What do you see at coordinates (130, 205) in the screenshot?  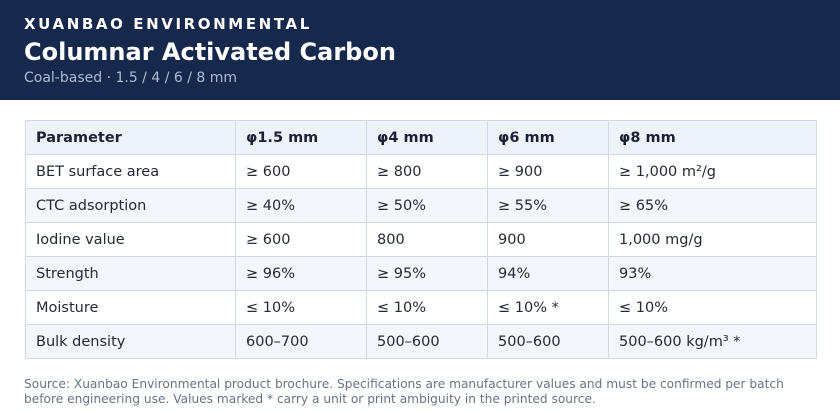 I see `row-label: CTC adsorption` at bounding box center [130, 205].